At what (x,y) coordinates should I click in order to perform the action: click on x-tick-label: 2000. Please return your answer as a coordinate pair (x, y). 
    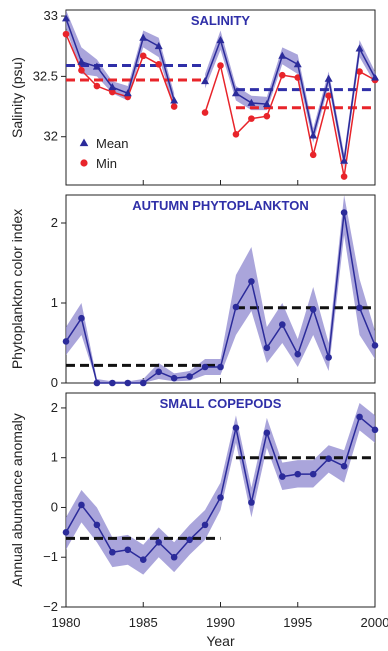
    Looking at the image, I should click on (374, 622).